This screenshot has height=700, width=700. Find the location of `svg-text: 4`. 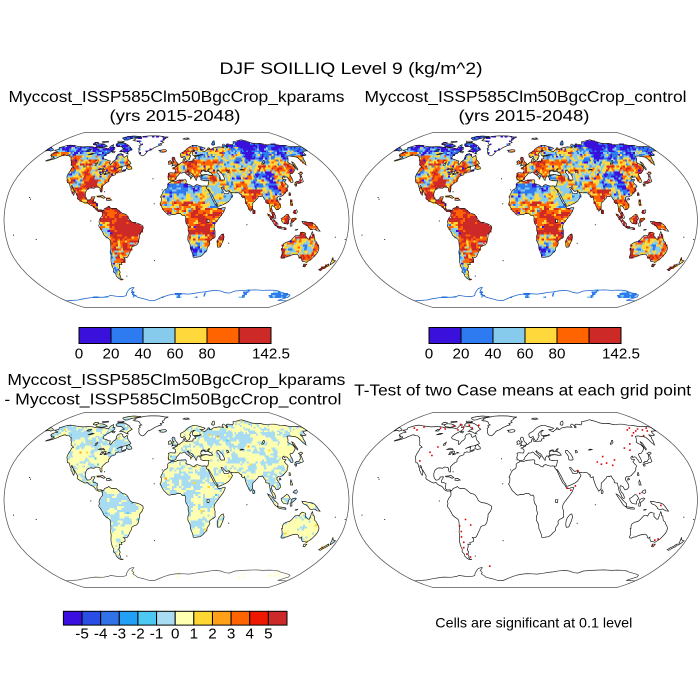

svg-text: 4 is located at coordinates (250, 634).